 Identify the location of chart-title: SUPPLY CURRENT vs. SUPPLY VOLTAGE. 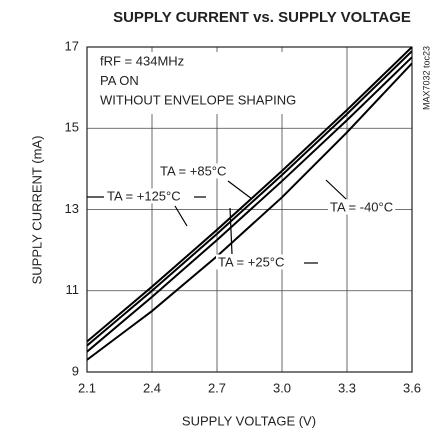
(262, 17).